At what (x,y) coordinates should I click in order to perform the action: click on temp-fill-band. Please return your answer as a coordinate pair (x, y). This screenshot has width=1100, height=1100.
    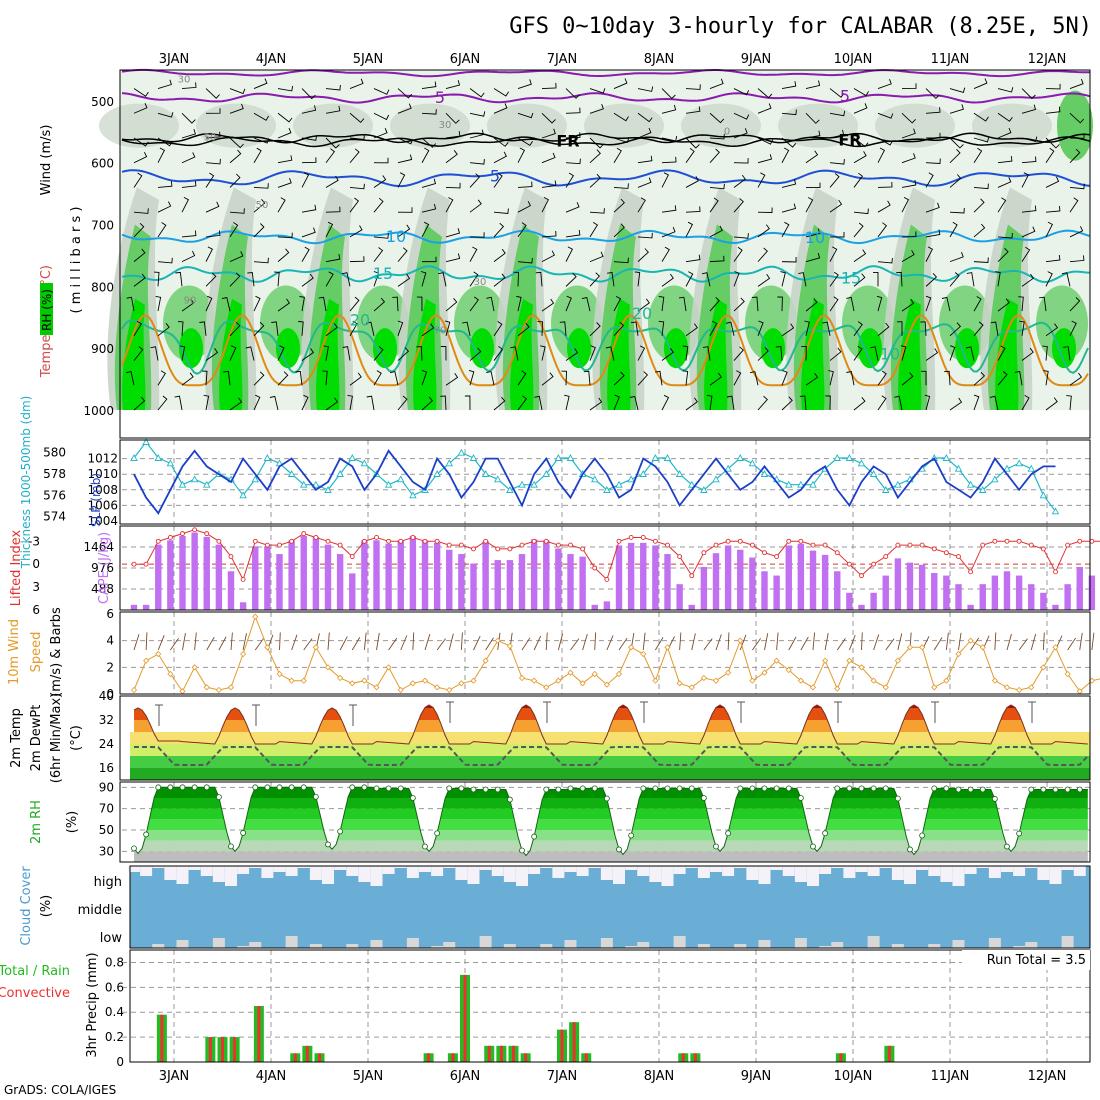
    Looking at the image, I should click on (611, 714).